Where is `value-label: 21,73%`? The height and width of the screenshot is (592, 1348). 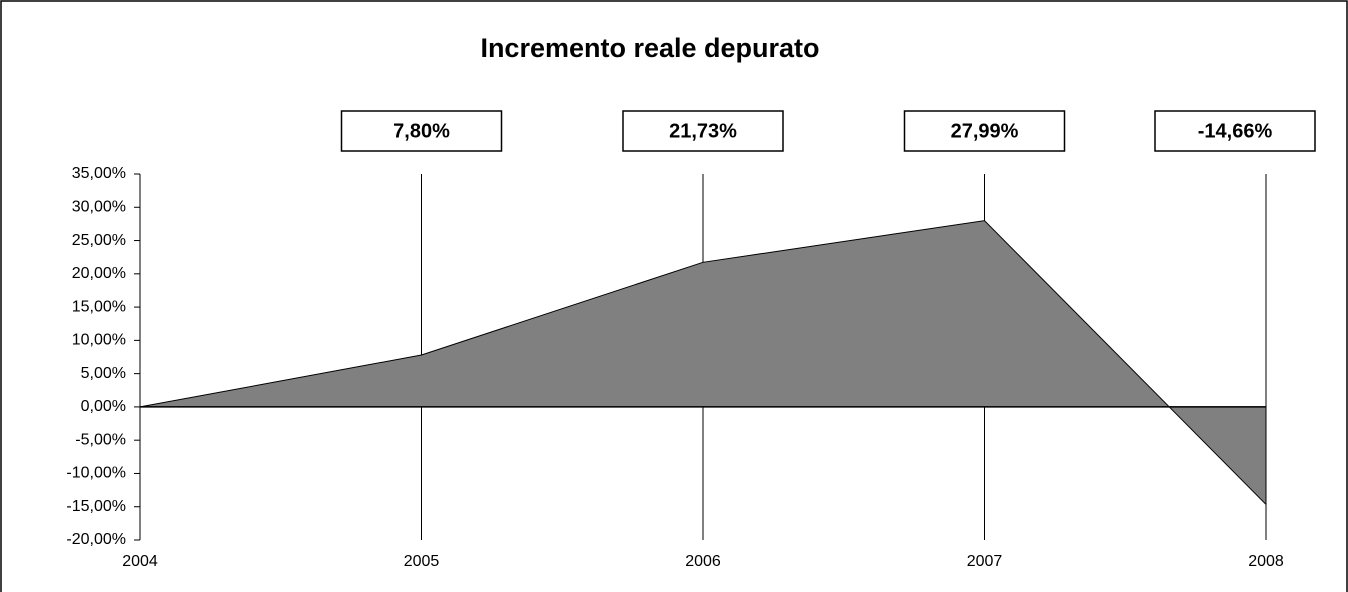
value-label: 21,73% is located at coordinates (703, 131).